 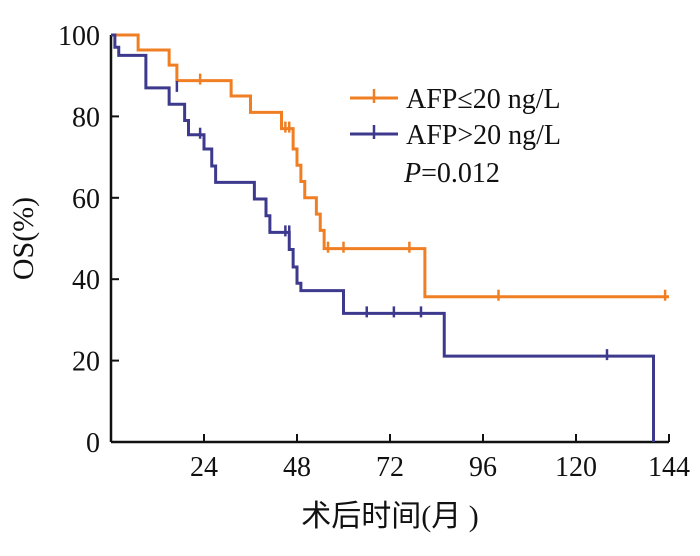 What do you see at coordinates (576, 467) in the screenshot?
I see `x-tick-label-120: 120` at bounding box center [576, 467].